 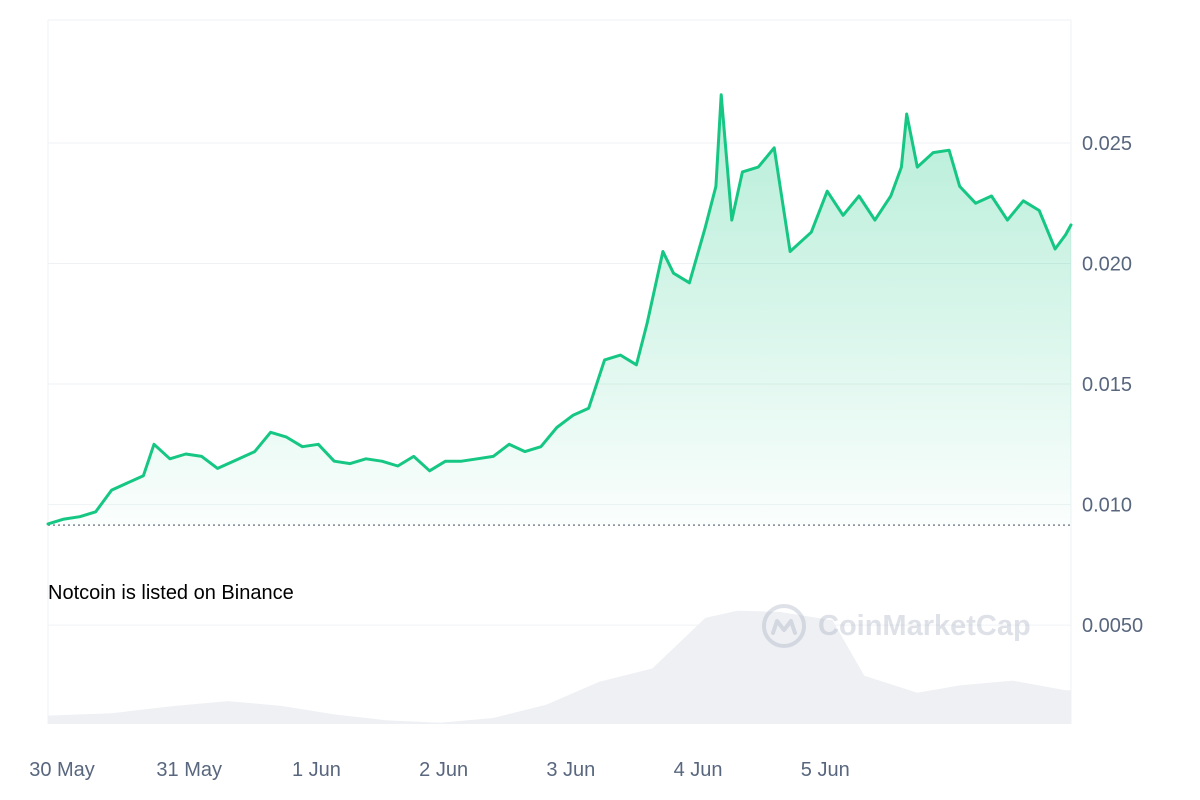 What do you see at coordinates (924, 625) in the screenshot?
I see `watermark-text: CoinMarketCap` at bounding box center [924, 625].